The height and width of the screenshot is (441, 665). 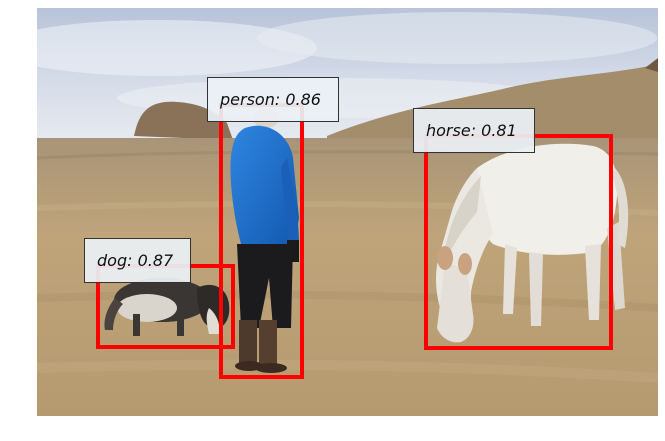 What do you see at coordinates (264, 240) in the screenshot?
I see `person` at bounding box center [264, 240].